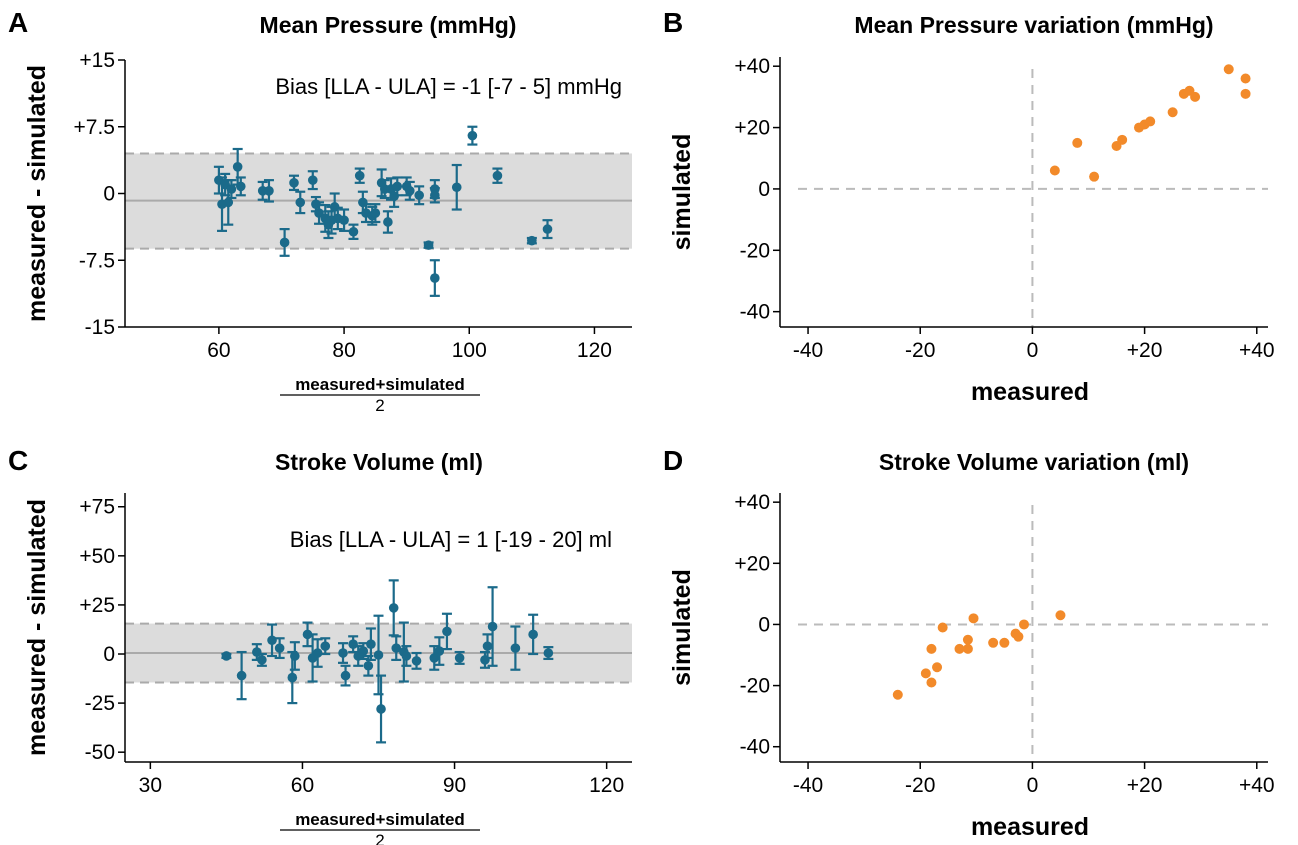 Image resolution: width=1298 pixels, height=845 pixels. I want to click on panel-label-d: D, so click(673, 460).